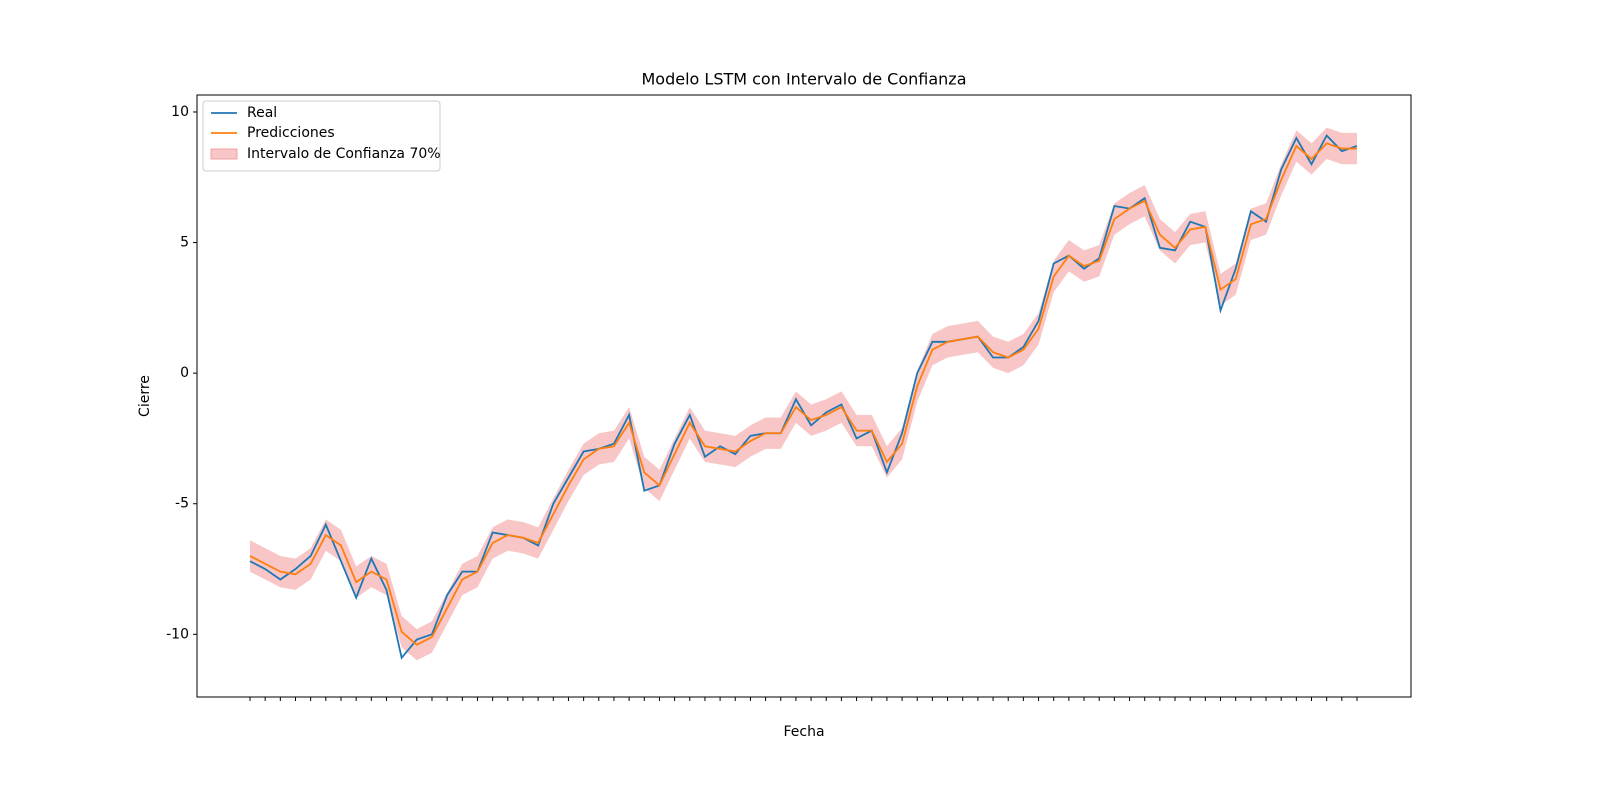  I want to click on y-tick-label: 0, so click(184, 373).